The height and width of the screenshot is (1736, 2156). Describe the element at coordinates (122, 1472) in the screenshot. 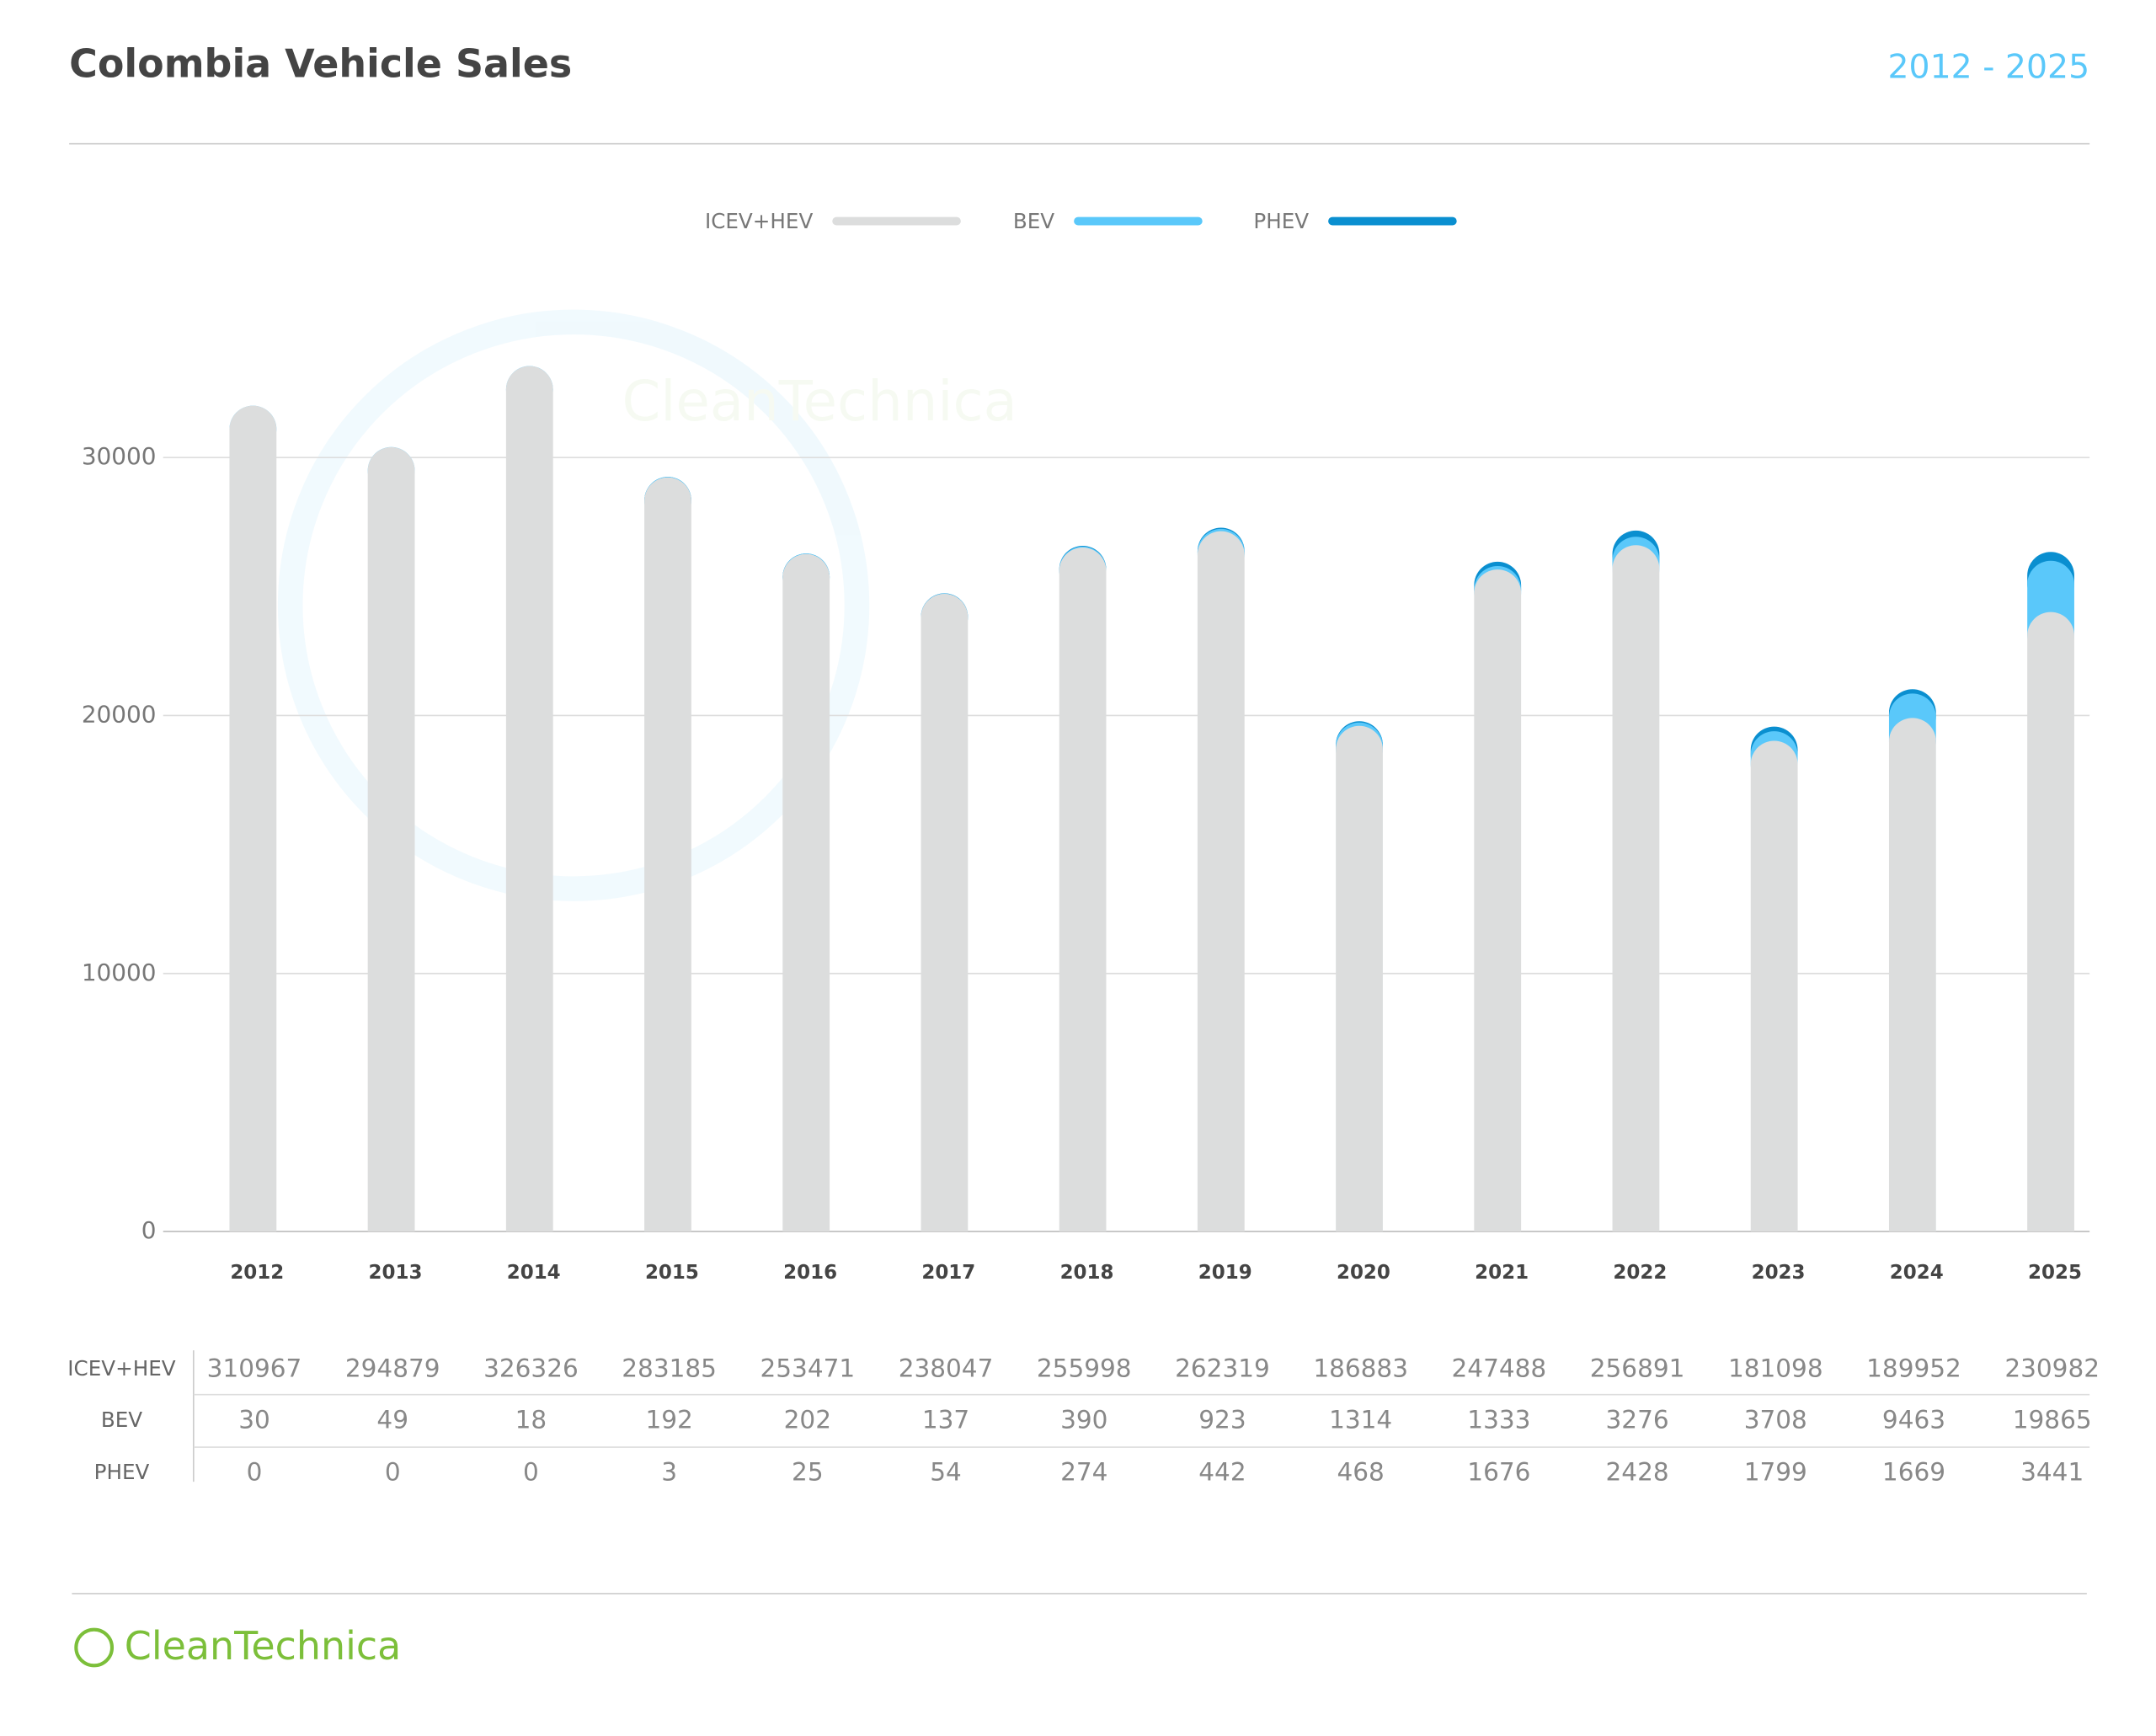

I see `table-row-header: PHEV` at that location.